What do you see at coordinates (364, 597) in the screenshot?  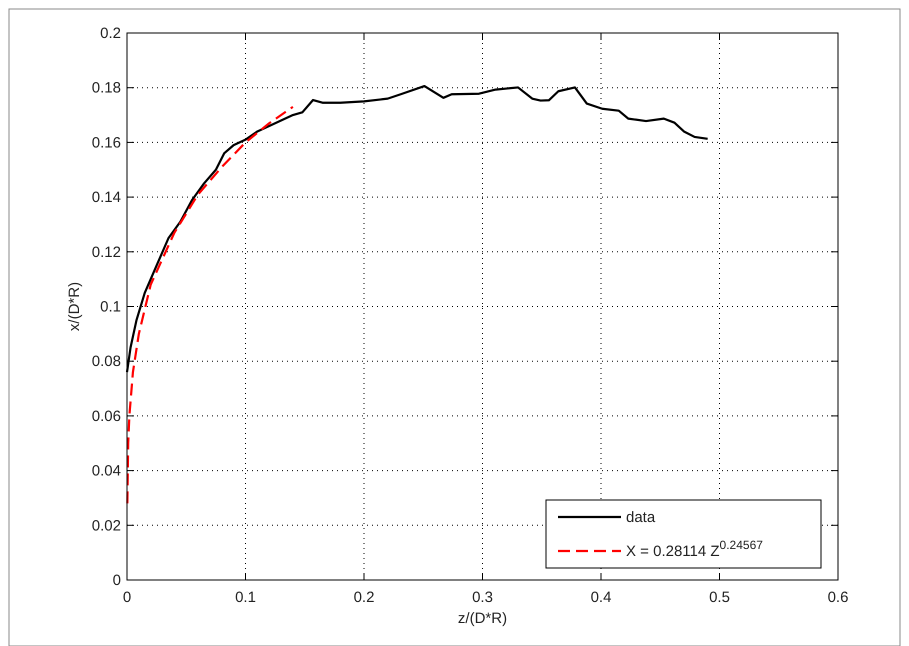 I see `x-tick-label: 0.2` at bounding box center [364, 597].